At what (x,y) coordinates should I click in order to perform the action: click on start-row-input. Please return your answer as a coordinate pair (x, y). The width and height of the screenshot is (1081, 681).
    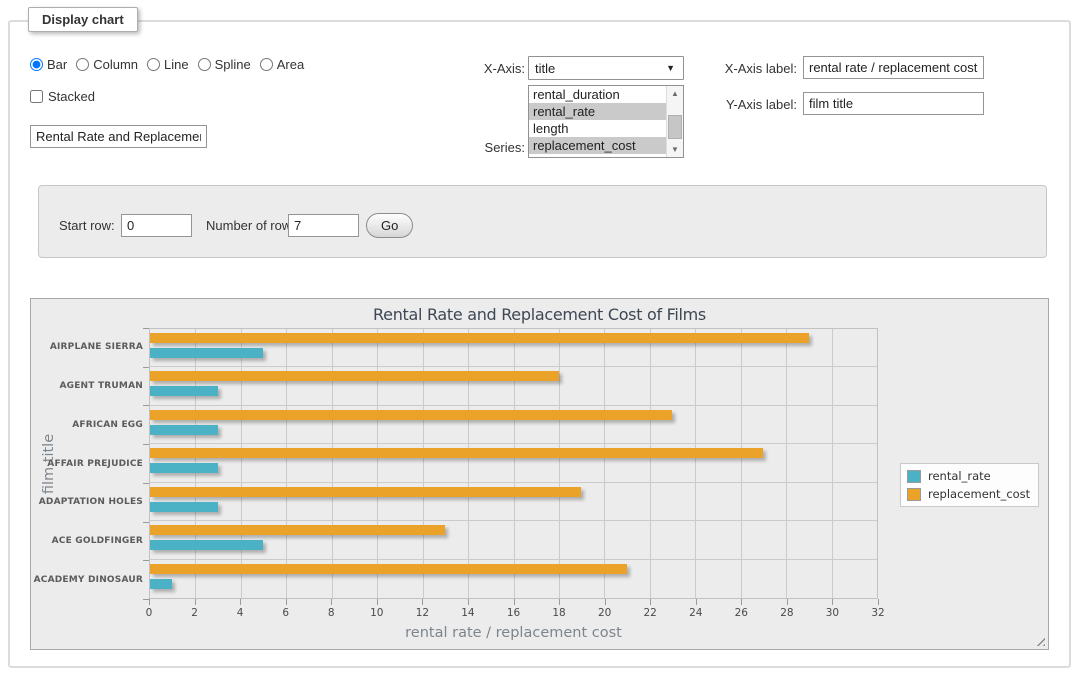
    Looking at the image, I should click on (156, 225).